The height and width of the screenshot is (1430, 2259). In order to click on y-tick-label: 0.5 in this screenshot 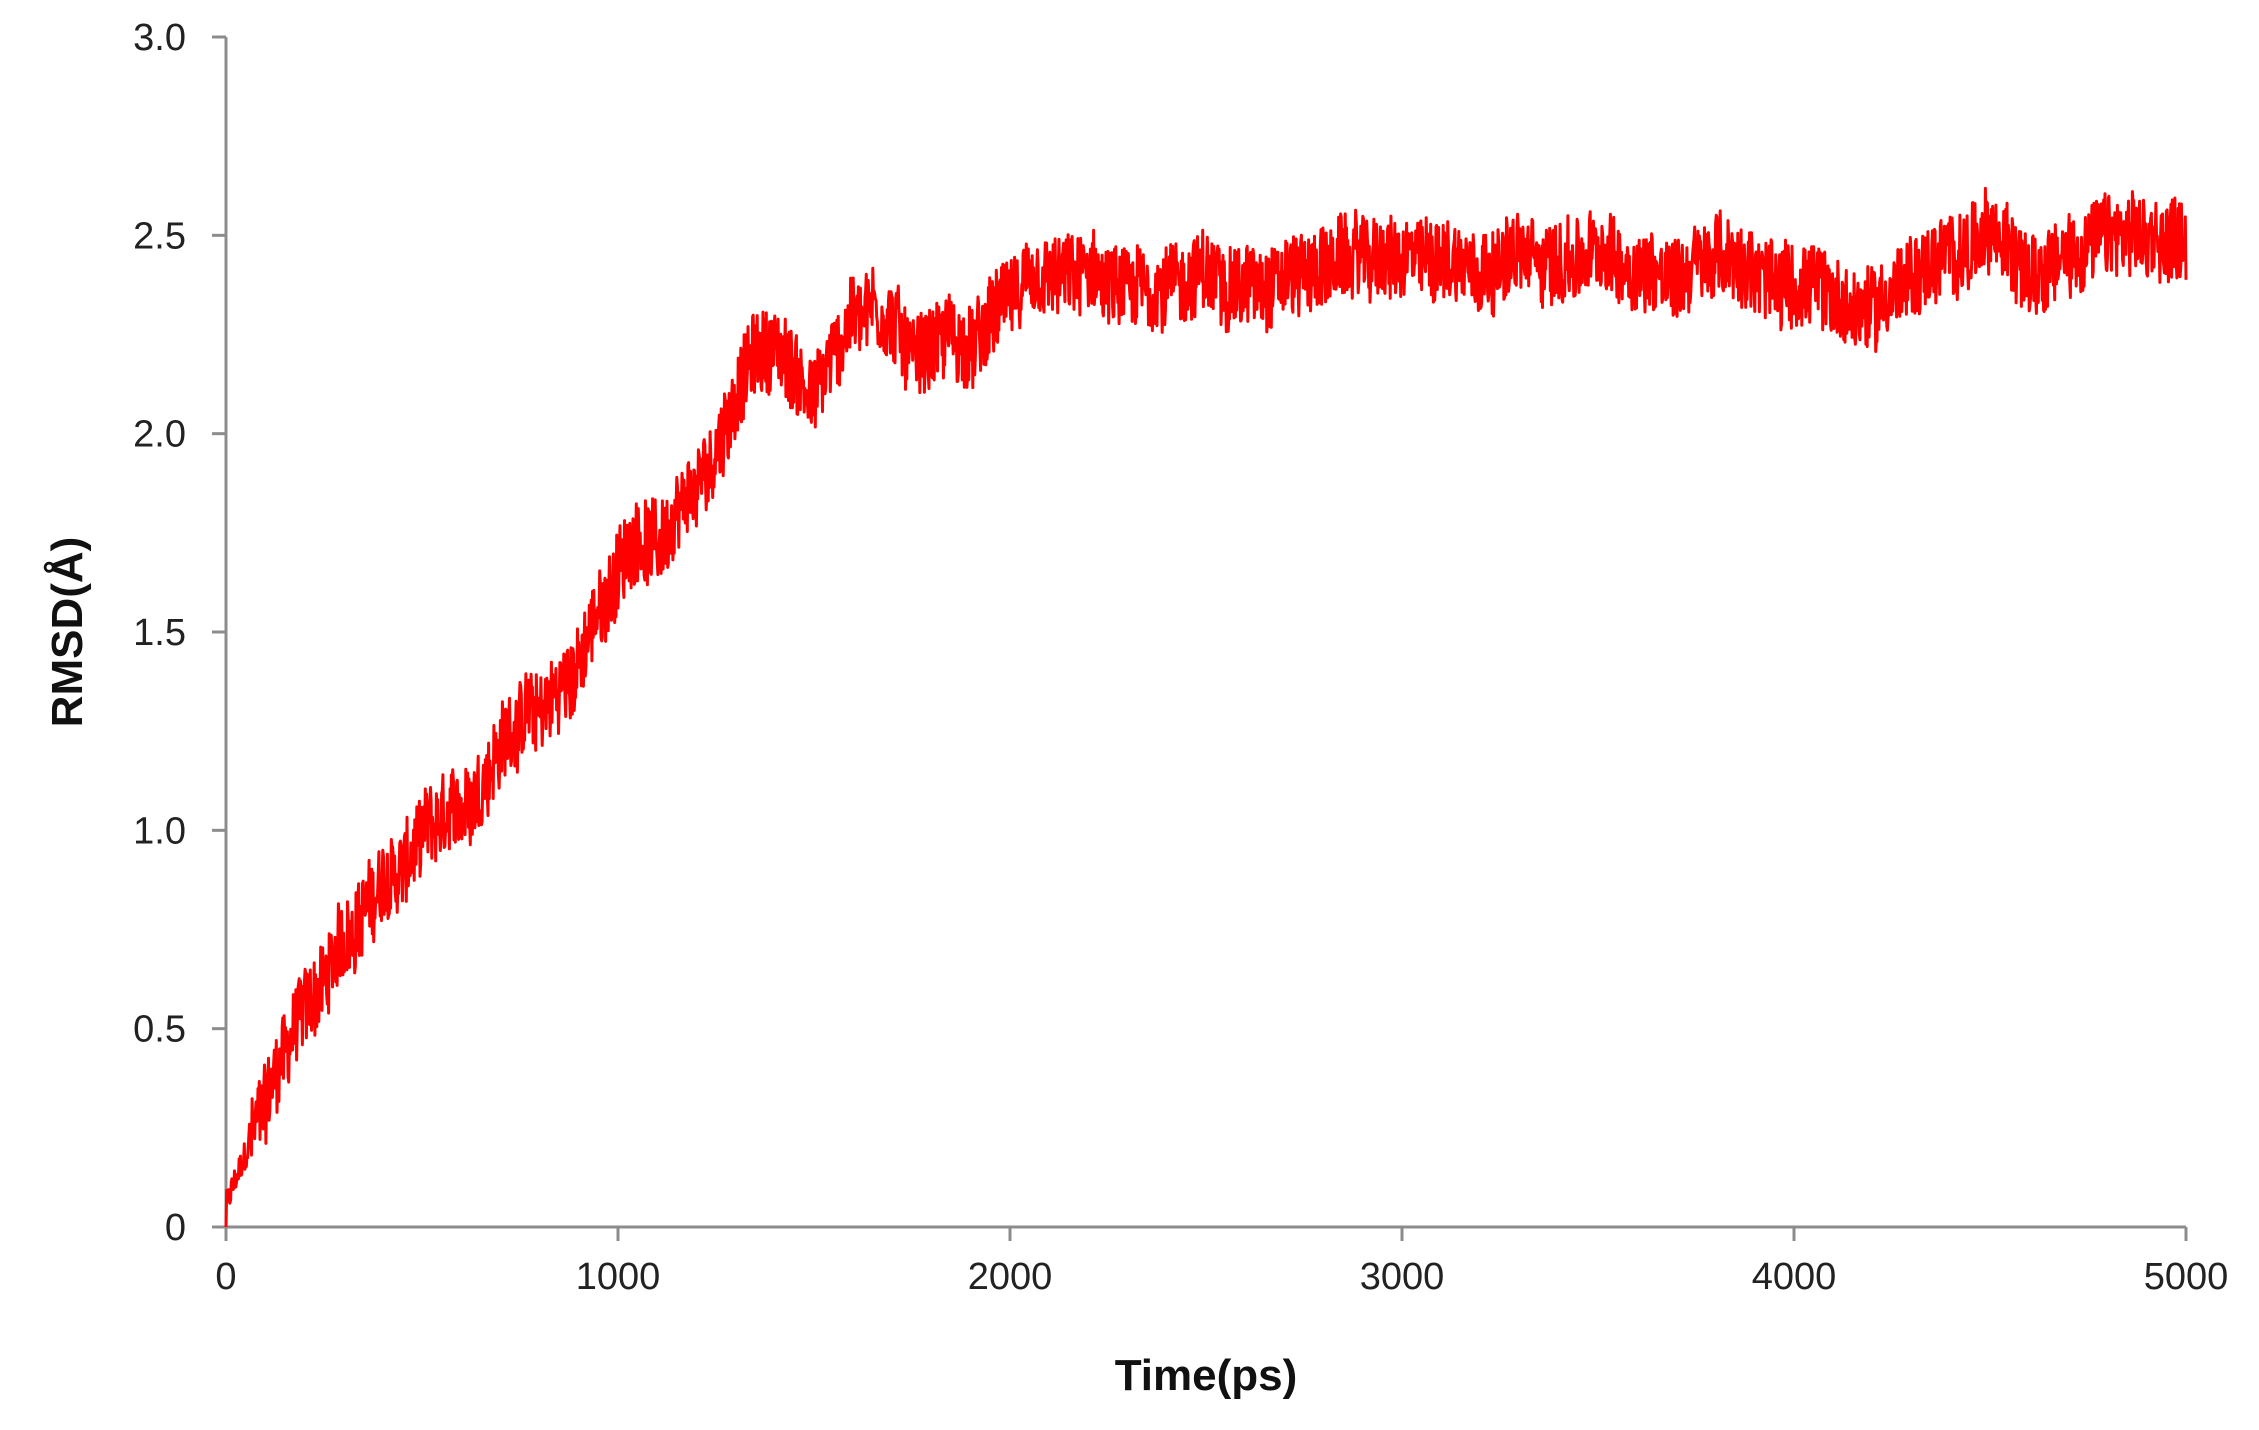, I will do `click(159, 1030)`.